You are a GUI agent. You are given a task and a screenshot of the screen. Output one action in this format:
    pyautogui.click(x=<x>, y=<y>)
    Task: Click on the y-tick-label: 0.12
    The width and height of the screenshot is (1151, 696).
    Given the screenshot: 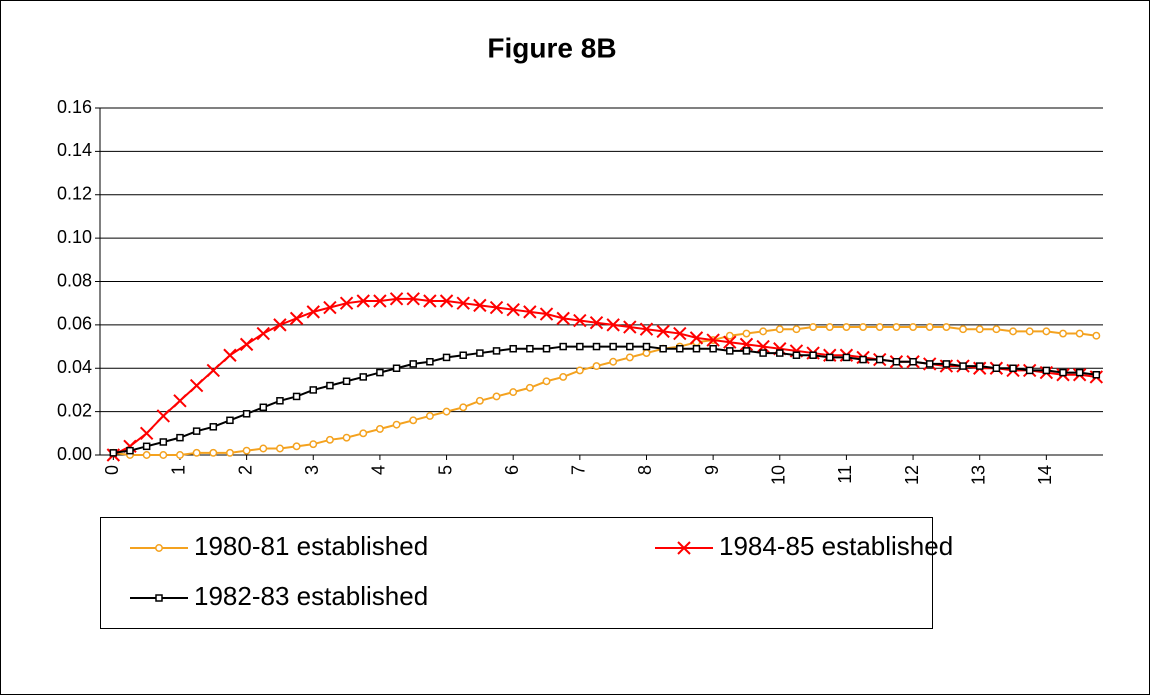 What is the action you would take?
    pyautogui.click(x=74, y=194)
    